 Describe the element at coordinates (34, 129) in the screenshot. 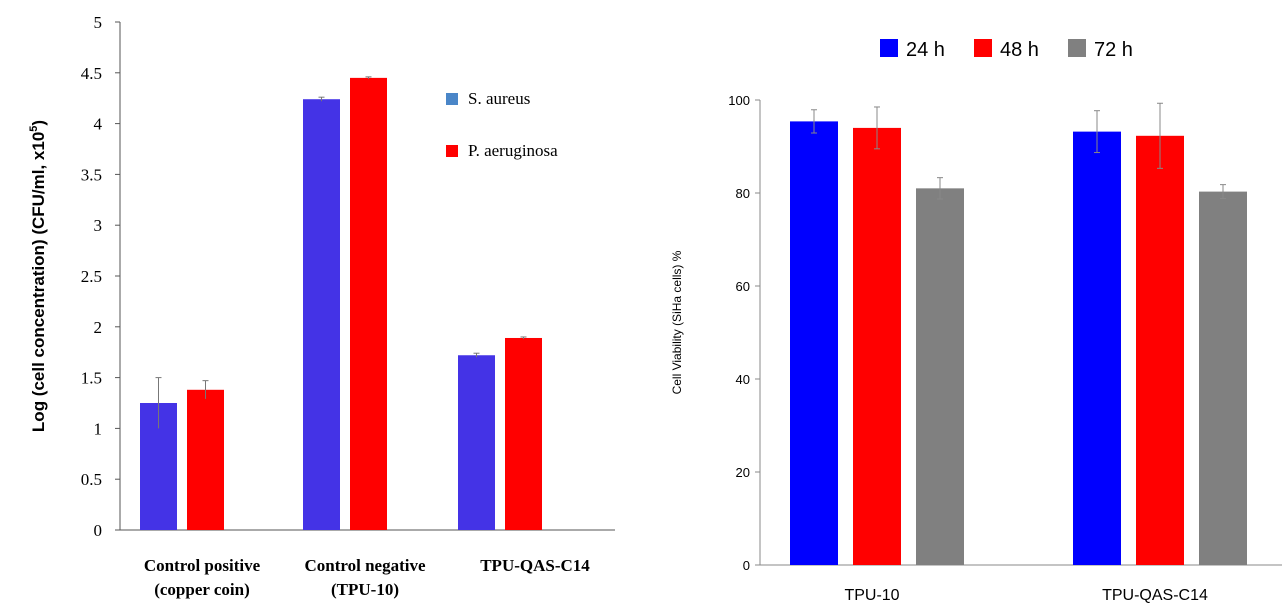

I see `y-axis-title-superscript: 5` at that location.